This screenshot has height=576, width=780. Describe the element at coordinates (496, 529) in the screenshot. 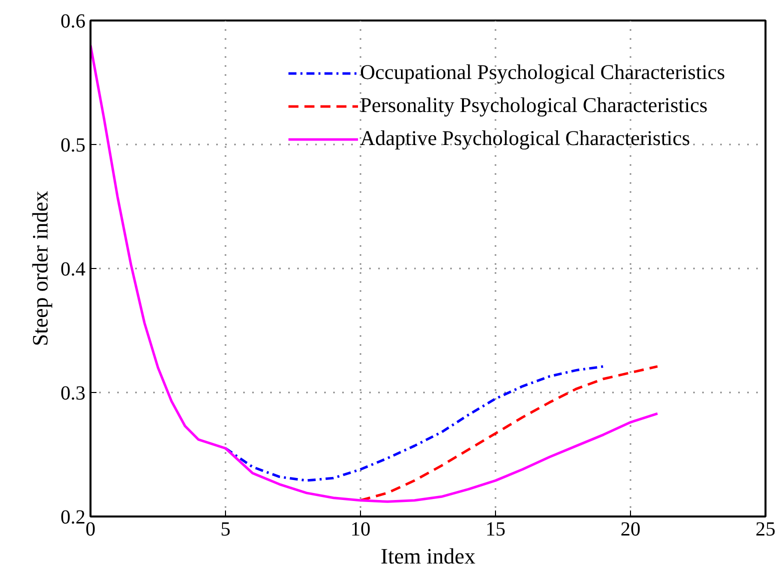

I see `x-tick-label: 15` at that location.